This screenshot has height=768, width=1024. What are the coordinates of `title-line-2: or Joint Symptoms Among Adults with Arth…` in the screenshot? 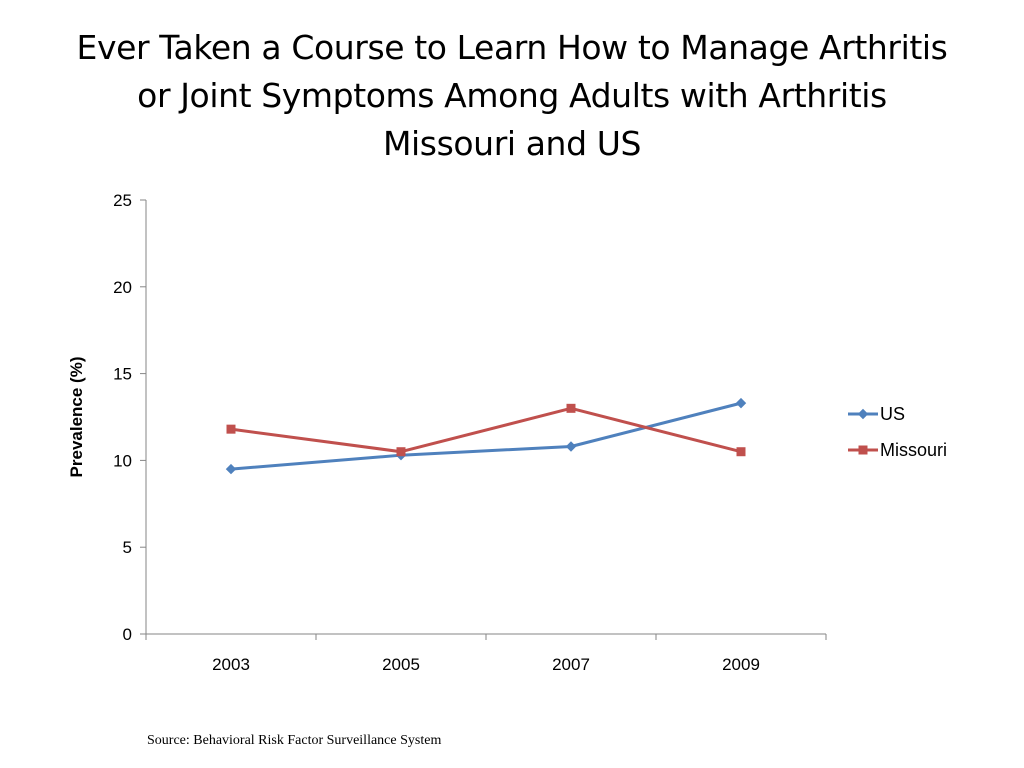 It's located at (512, 95).